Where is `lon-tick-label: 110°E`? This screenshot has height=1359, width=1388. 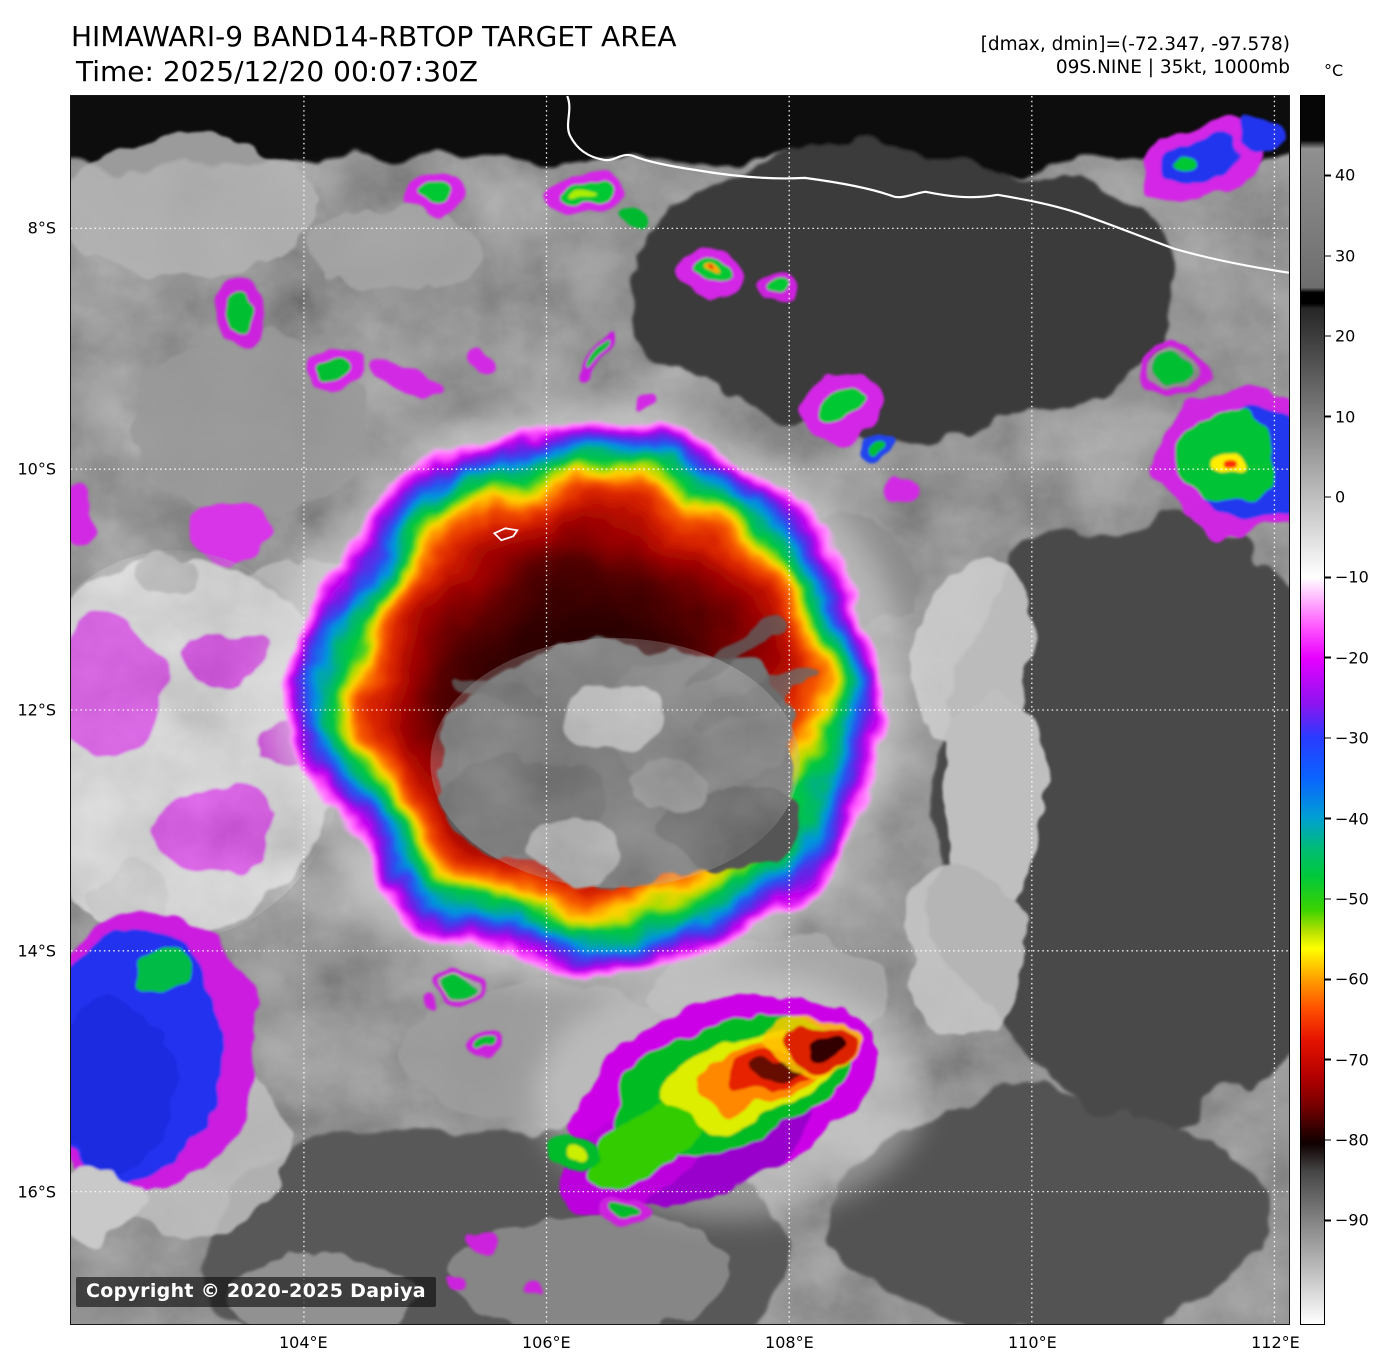
lon-tick-label: 110°E is located at coordinates (1032, 1342).